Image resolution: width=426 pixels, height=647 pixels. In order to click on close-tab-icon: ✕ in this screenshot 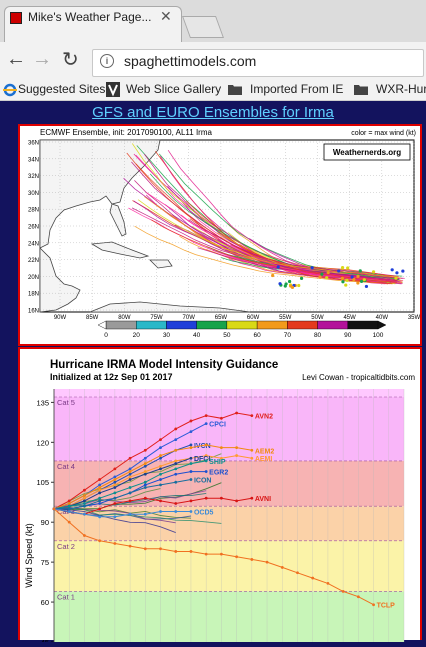, I will do `click(166, 16)`.